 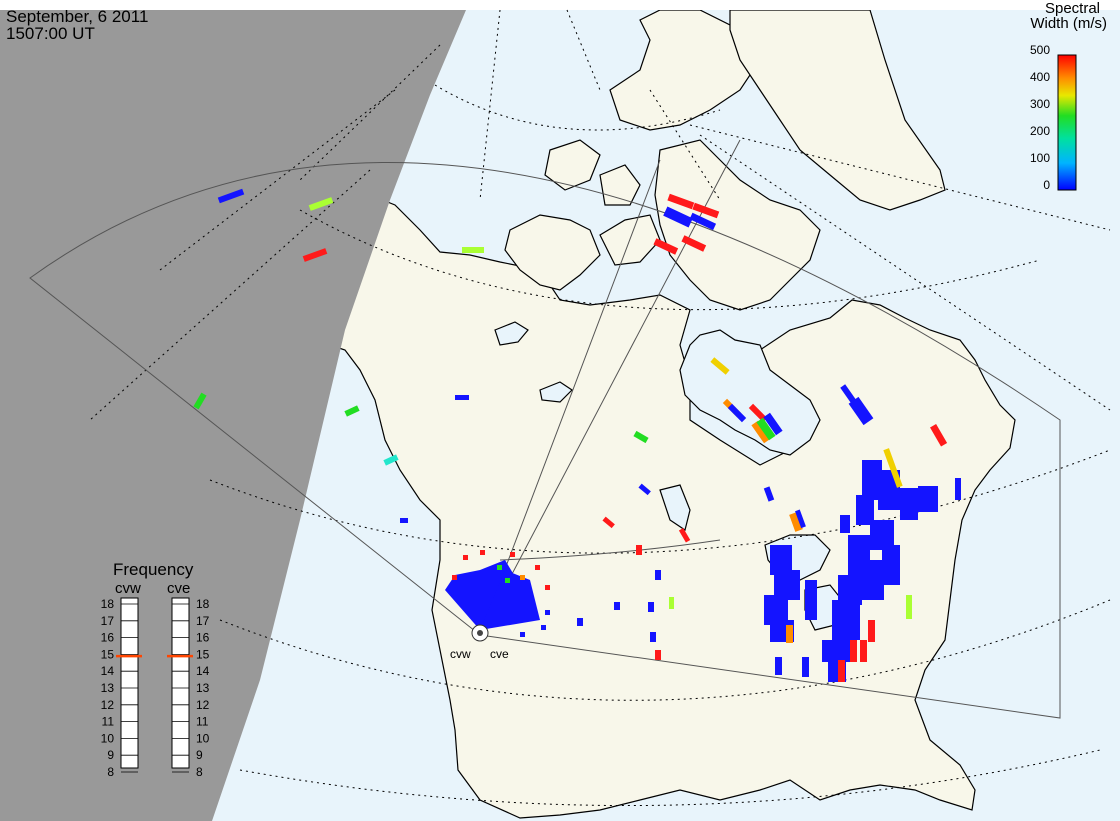 I want to click on frequency-tick-label: 18, so click(x=203, y=604).